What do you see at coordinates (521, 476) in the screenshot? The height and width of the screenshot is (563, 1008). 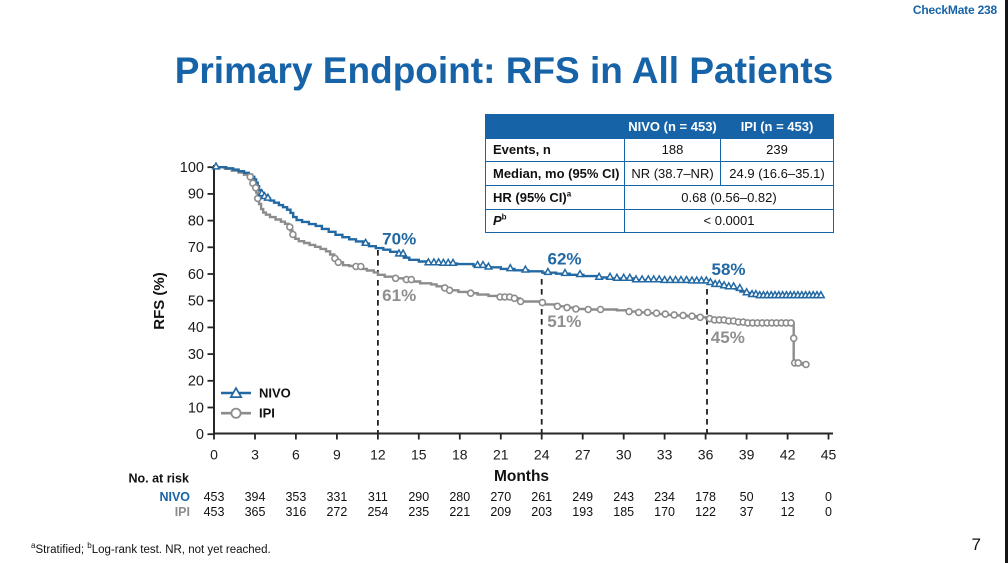 I see `svg-text: Months` at bounding box center [521, 476].